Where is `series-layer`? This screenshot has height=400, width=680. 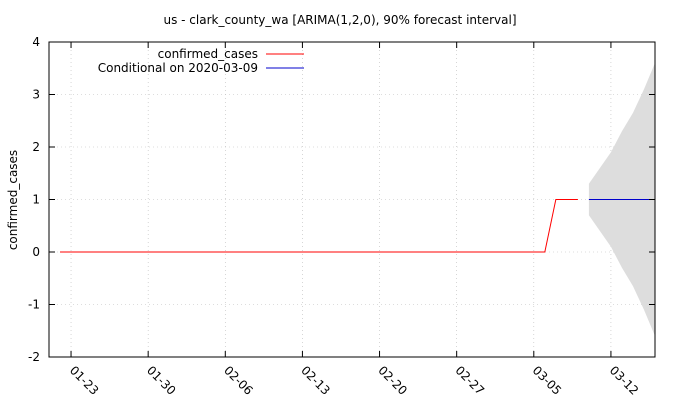 series-layer is located at coordinates (357, 226).